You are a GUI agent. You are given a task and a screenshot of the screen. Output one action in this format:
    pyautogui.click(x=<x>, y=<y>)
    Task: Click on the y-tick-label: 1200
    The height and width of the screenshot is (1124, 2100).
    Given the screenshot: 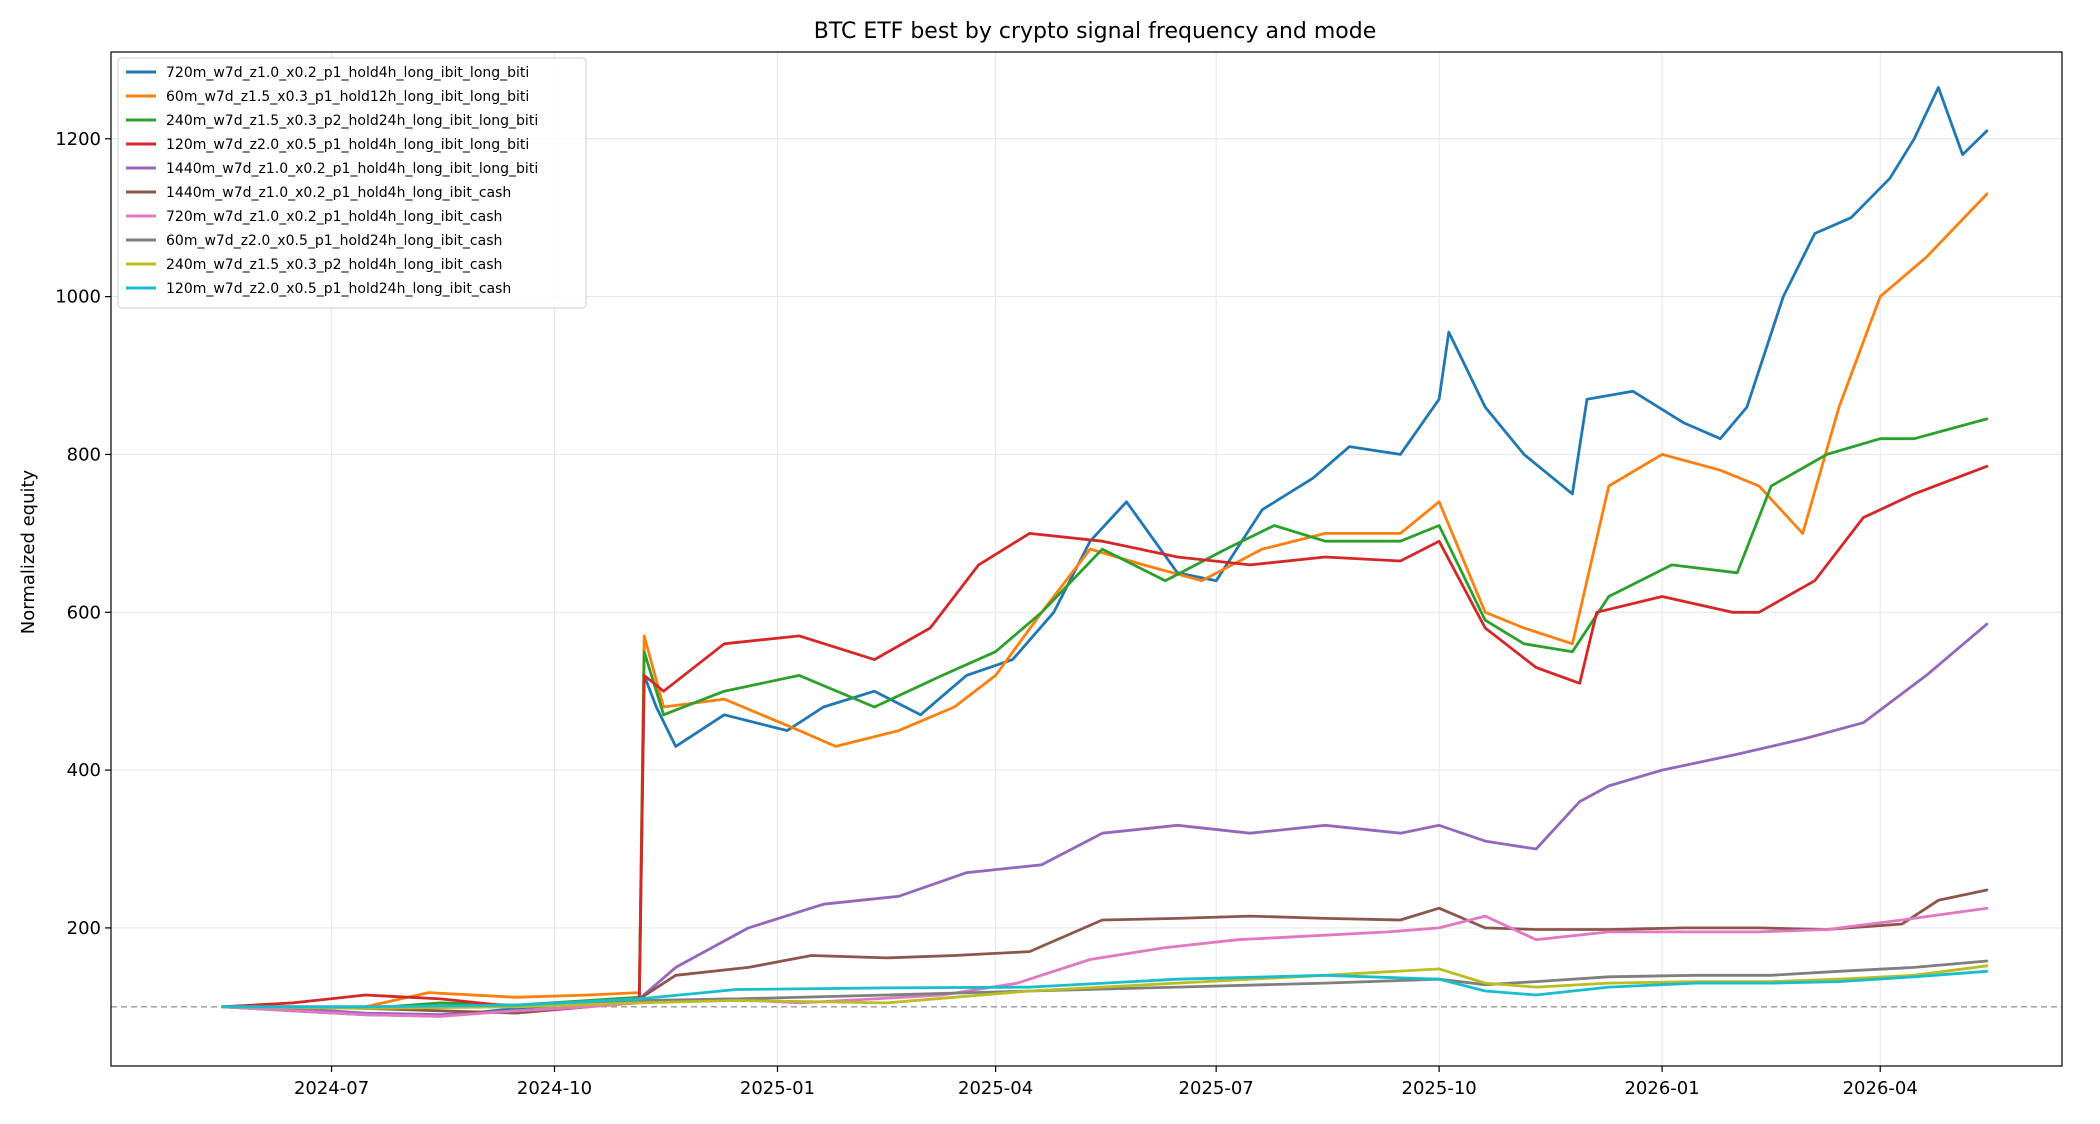 What is the action you would take?
    pyautogui.click(x=78, y=139)
    